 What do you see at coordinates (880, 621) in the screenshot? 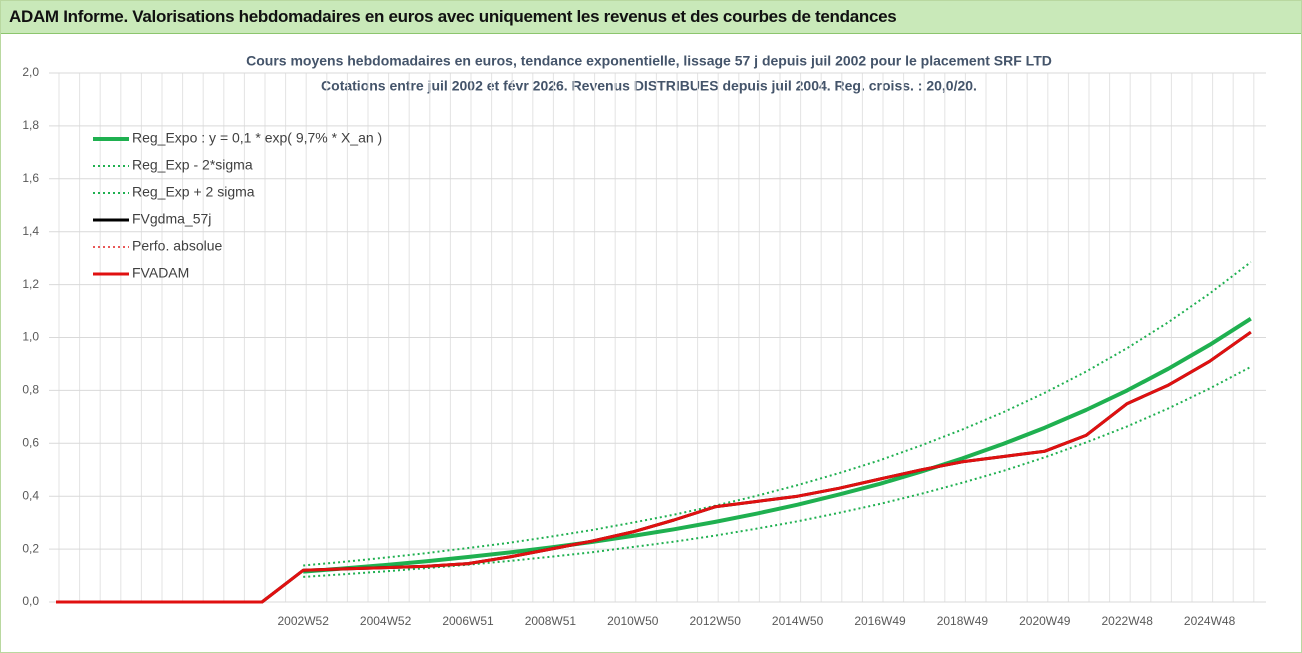
I see `x-tick-label: 2016W49` at bounding box center [880, 621].